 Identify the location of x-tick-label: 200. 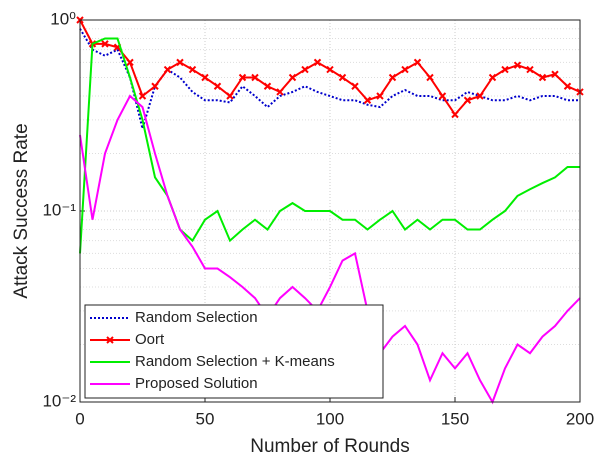
(580, 418).